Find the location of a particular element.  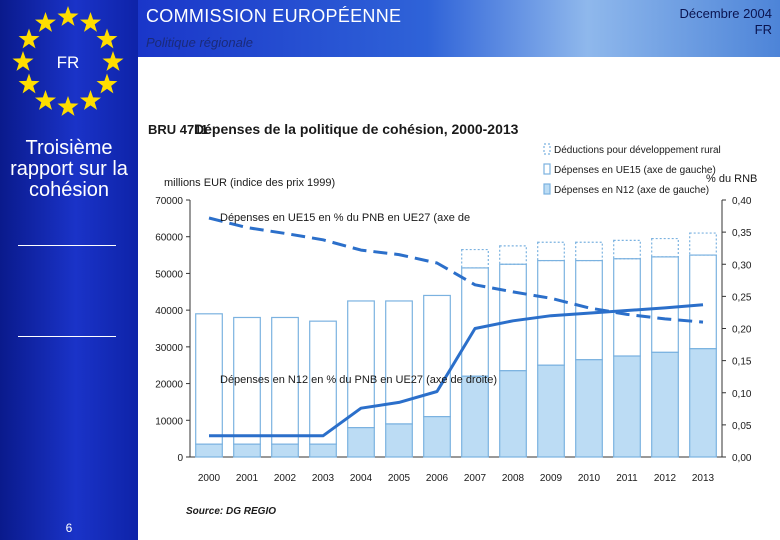

right-axis-label: % du RNB is located at coordinates (731, 179).